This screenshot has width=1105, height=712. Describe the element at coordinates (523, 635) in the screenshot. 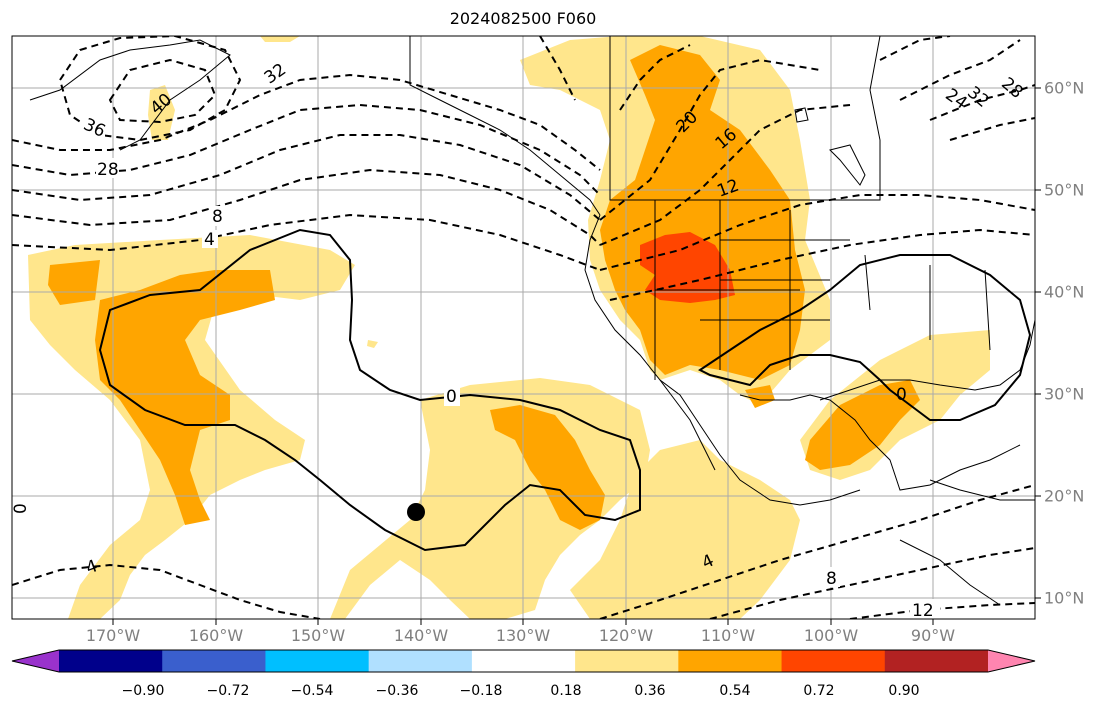

I see `lon-label: 130°W` at that location.